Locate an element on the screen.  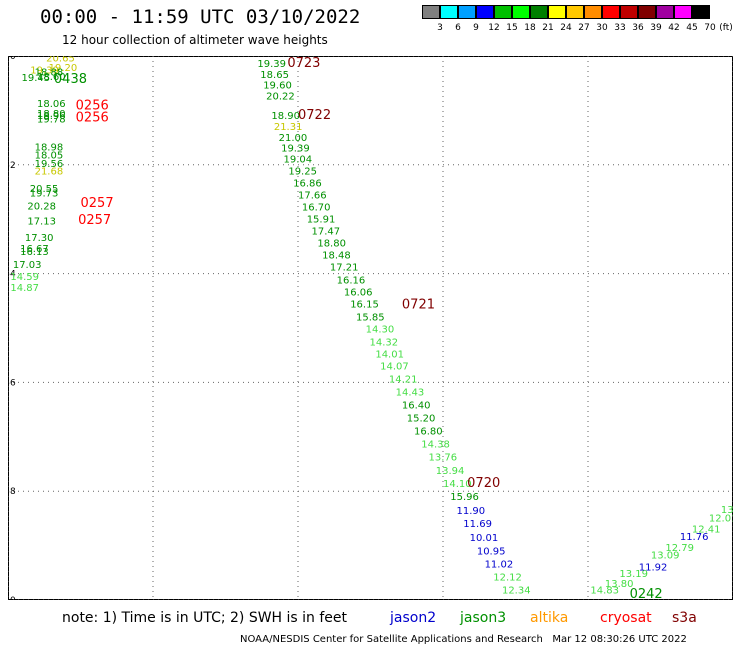
wave-height-value: 21.68 is located at coordinates (49, 172).